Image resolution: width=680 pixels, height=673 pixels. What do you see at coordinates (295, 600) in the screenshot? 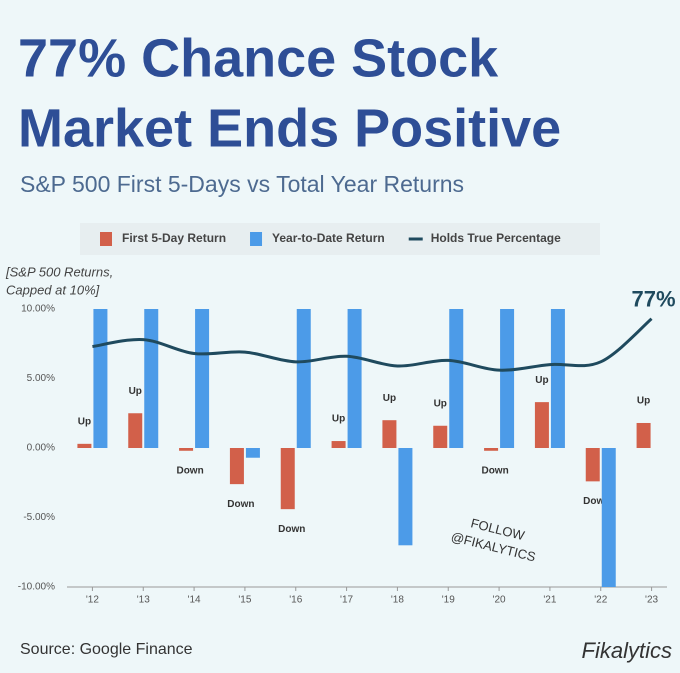
I see `x-tick-label: '16` at bounding box center [295, 600].